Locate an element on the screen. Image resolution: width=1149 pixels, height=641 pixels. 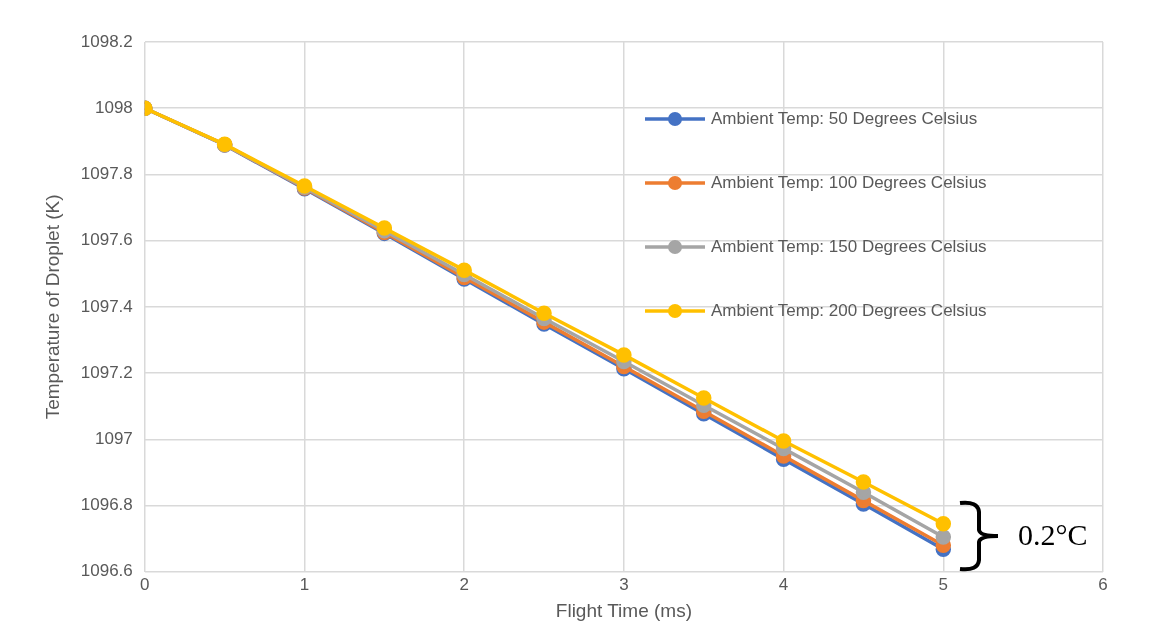
y-tick-label: 1097.2 is located at coordinates (106, 372).